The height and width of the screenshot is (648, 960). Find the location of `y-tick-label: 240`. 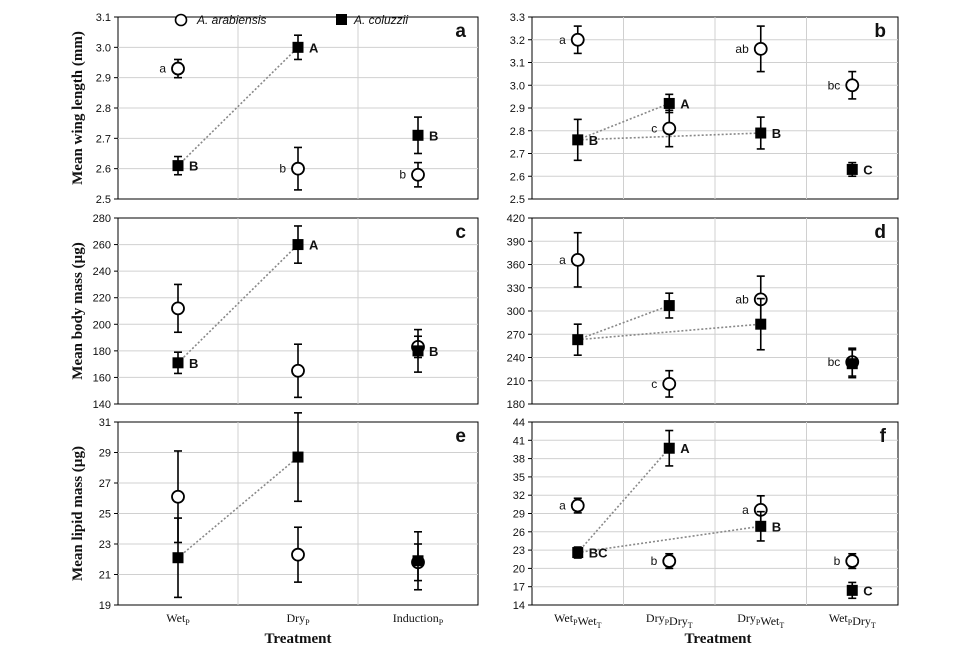

y-tick-label: 240 is located at coordinates (516, 359).